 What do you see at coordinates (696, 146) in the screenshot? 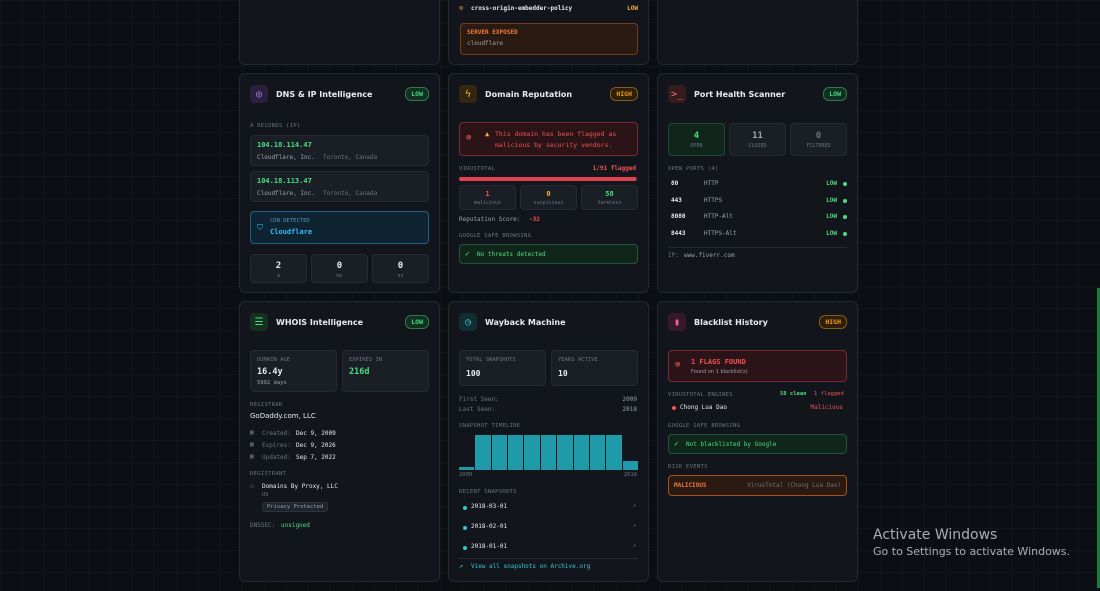
I see `port-stat-key: OPEN` at bounding box center [696, 146].